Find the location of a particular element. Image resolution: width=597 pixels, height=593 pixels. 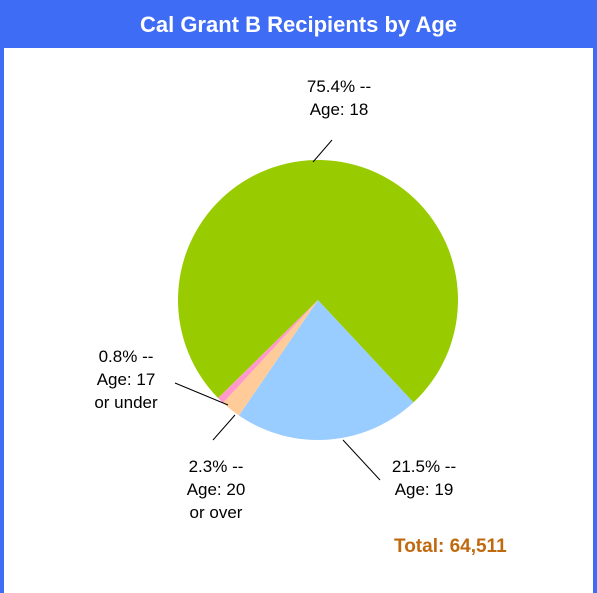

slice-label: 2.3% -- Age: 20 or over is located at coordinates (216, 489).